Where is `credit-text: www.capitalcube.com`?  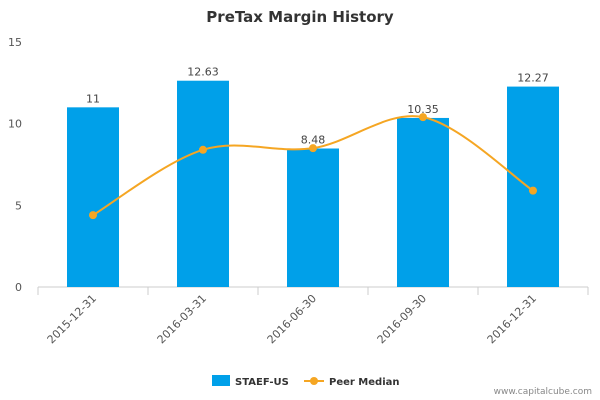
credit-text: www.capitalcube.com is located at coordinates (543, 392).